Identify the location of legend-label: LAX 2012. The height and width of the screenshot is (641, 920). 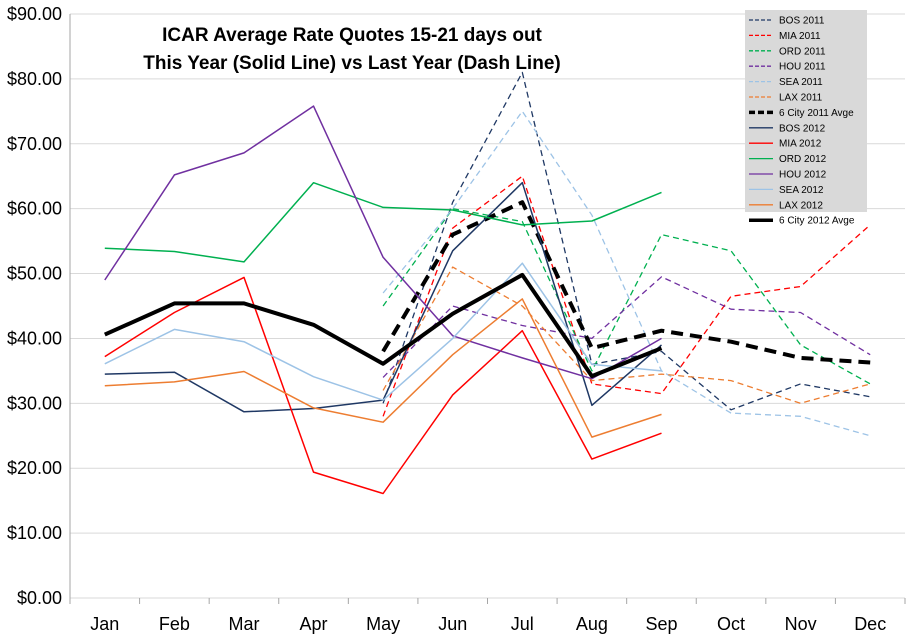
(801, 205).